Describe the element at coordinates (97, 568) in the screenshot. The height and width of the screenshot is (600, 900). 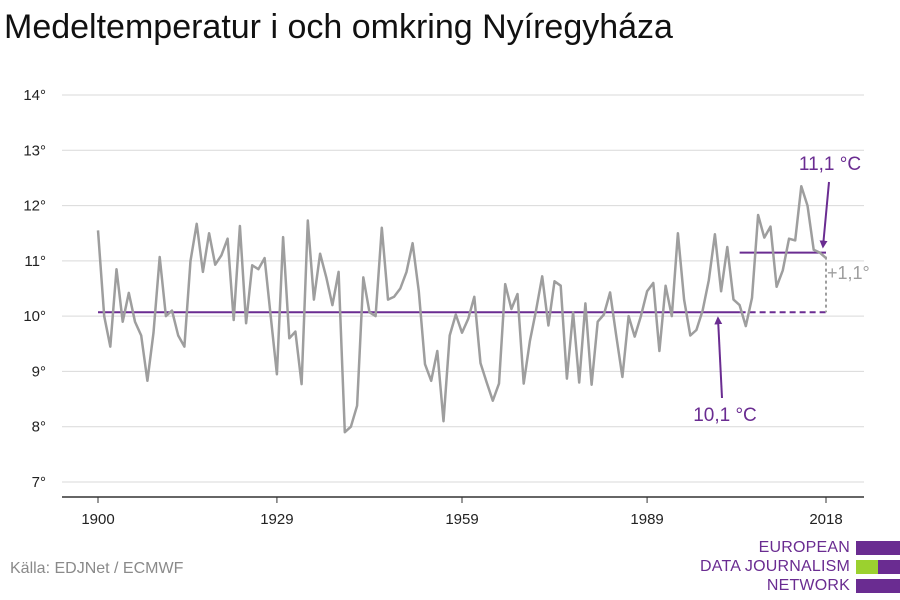
I see `source-label: Källa: EDJNet / ECMWF` at that location.